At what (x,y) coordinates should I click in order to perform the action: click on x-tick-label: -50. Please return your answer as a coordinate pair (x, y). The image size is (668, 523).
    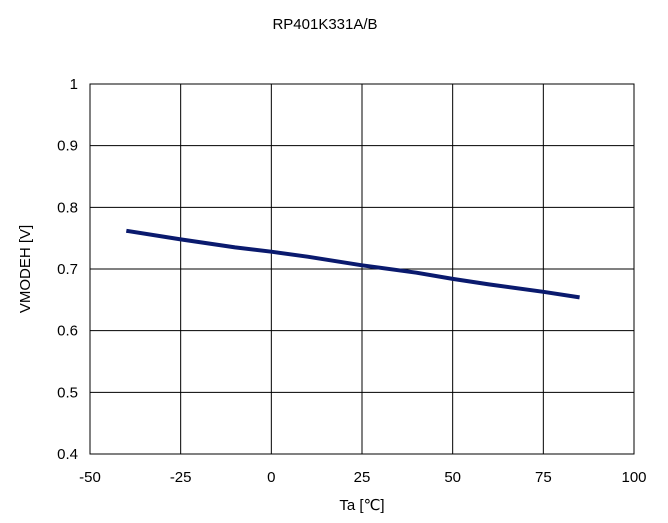
    Looking at the image, I should click on (90, 477).